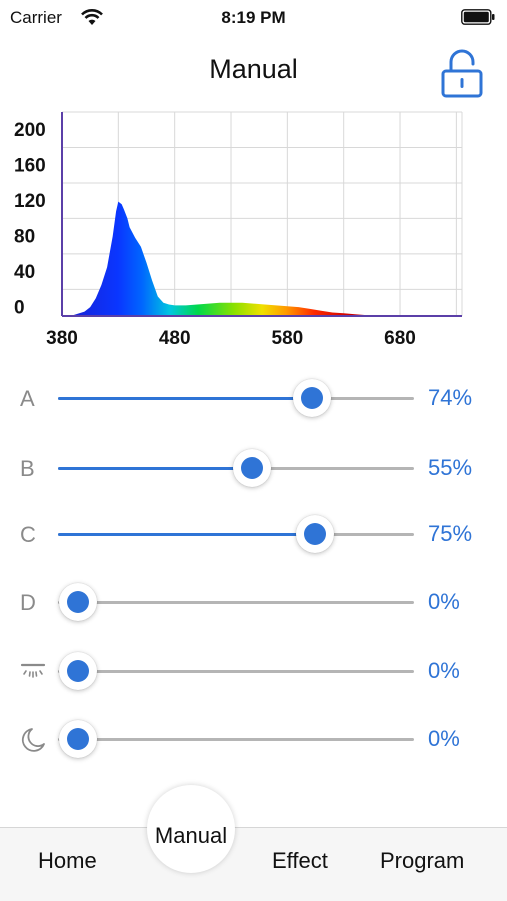 This screenshot has height=901, width=507. Describe the element at coordinates (24, 272) in the screenshot. I see `y-tick-label: 40` at that location.